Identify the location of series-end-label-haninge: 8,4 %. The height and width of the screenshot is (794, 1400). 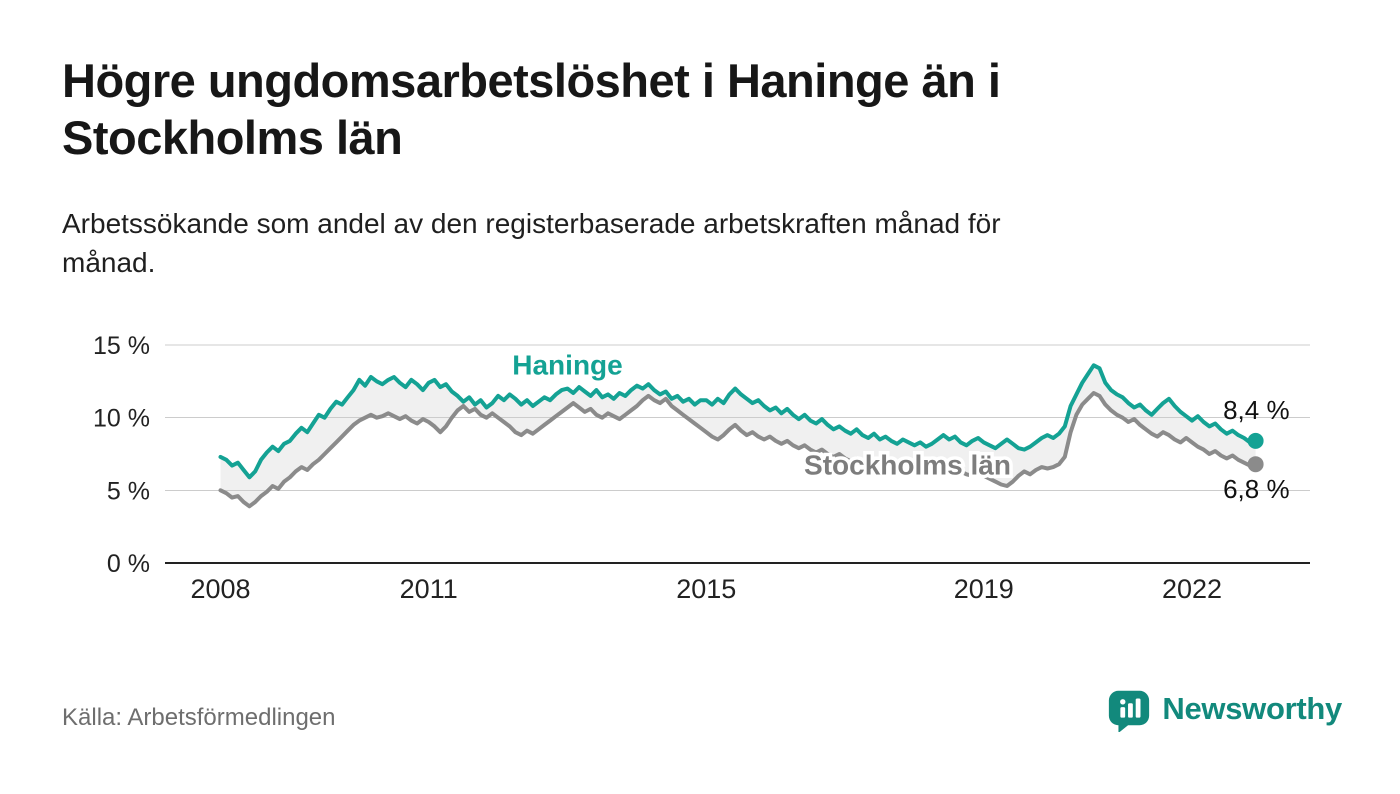
(1256, 410).